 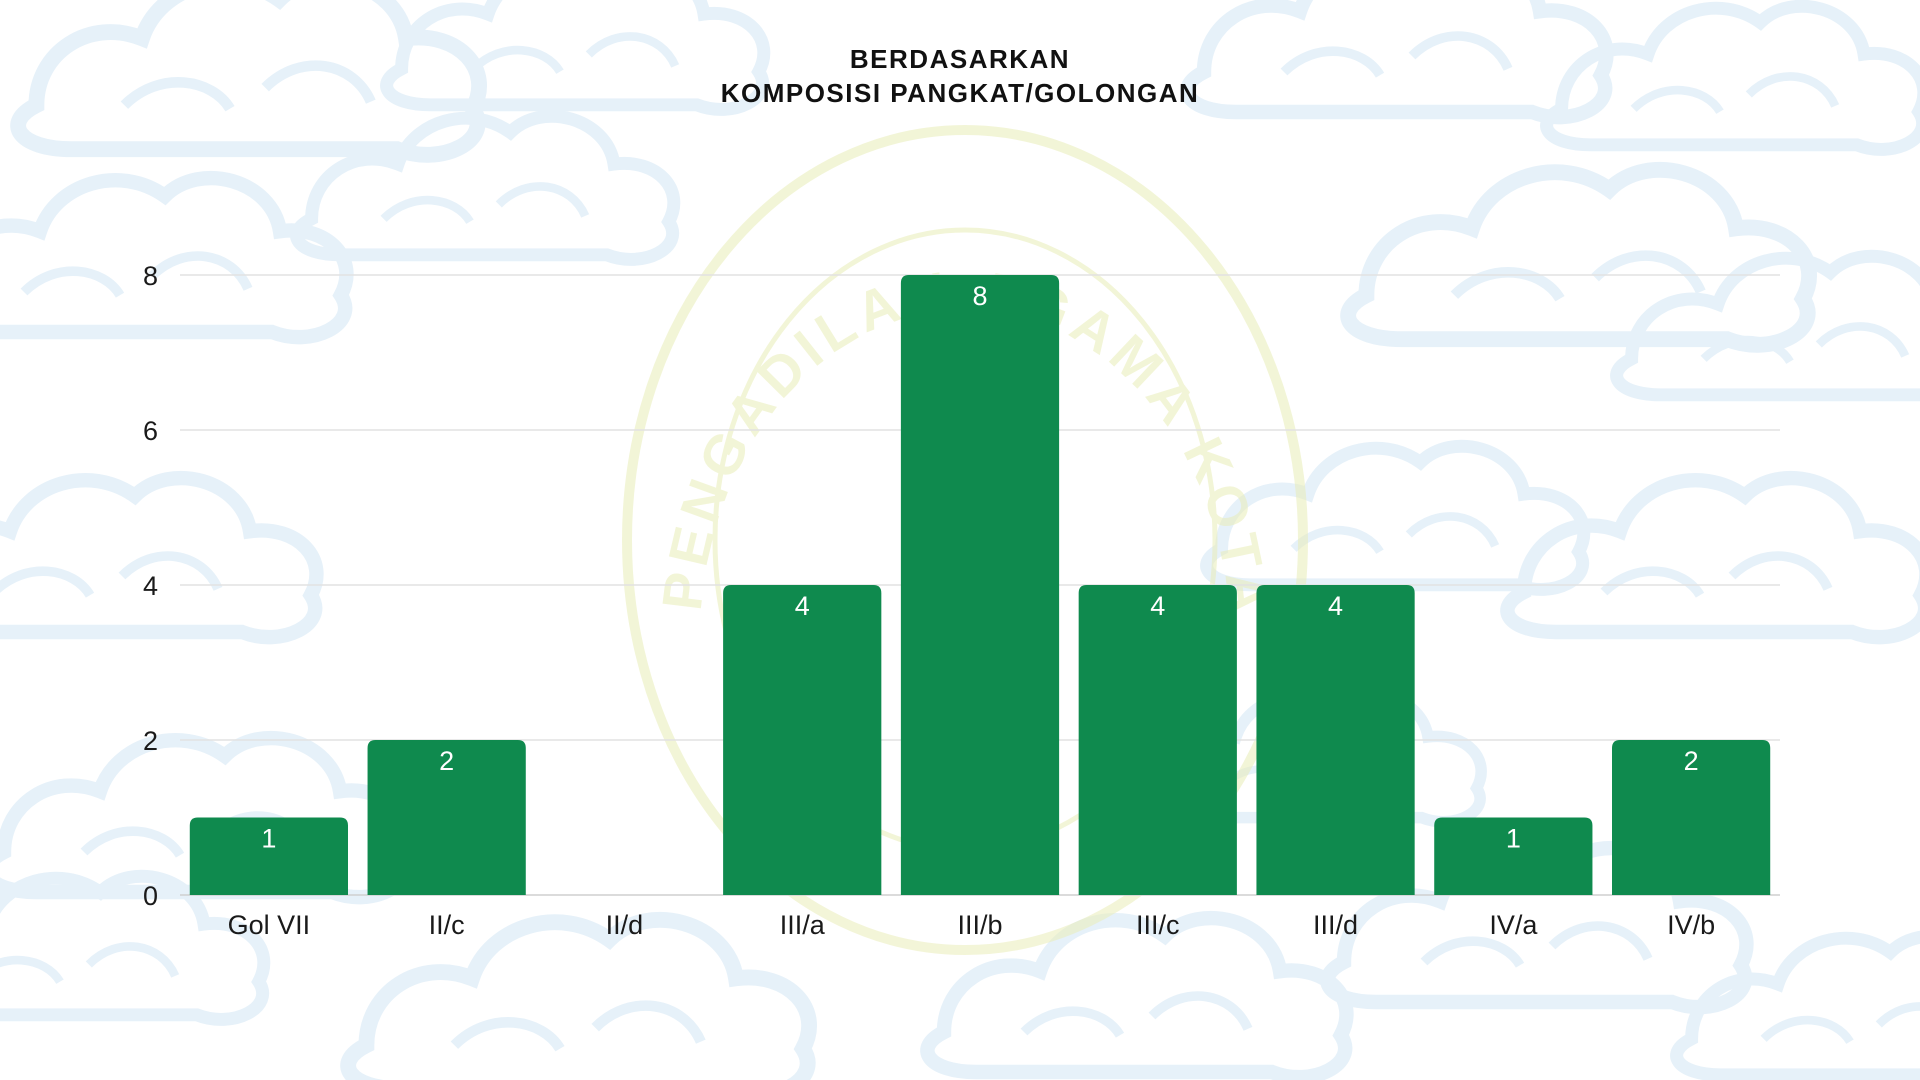 What do you see at coordinates (1335, 925) in the screenshot?
I see `x-tick-label: III/d` at bounding box center [1335, 925].